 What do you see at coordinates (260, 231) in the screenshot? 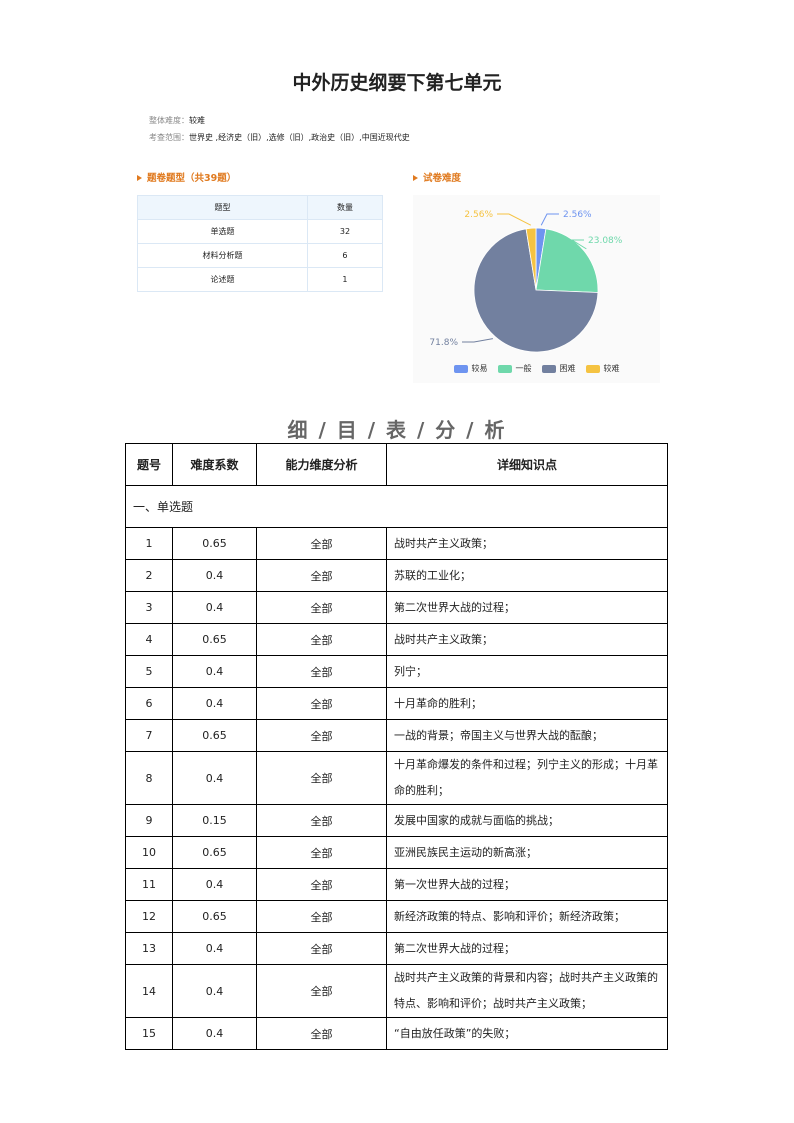
I see `table-row: 单选题 32` at bounding box center [260, 231].